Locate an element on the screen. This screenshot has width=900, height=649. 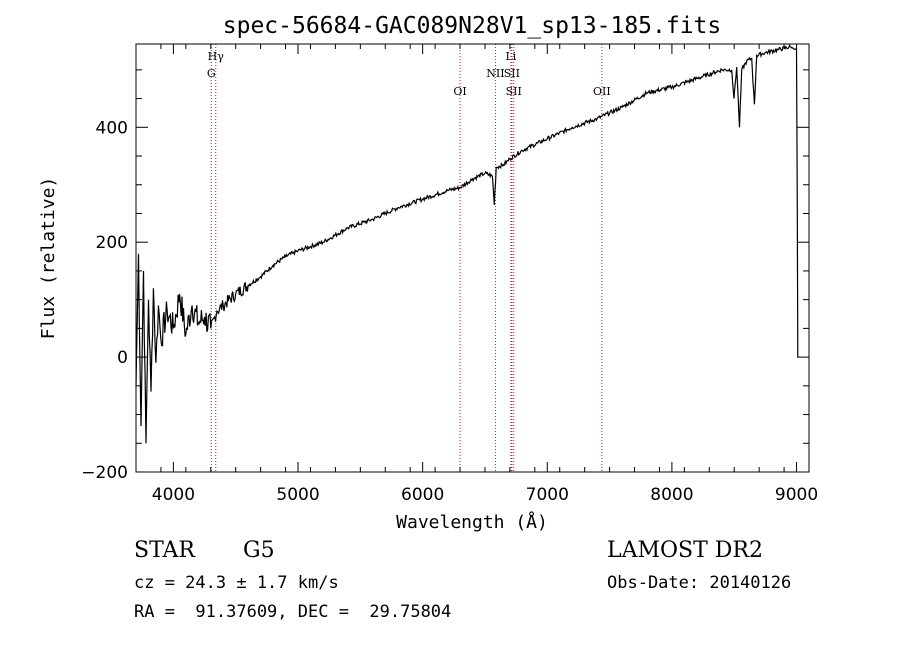
x-tick-label: 9000 is located at coordinates (796, 495).